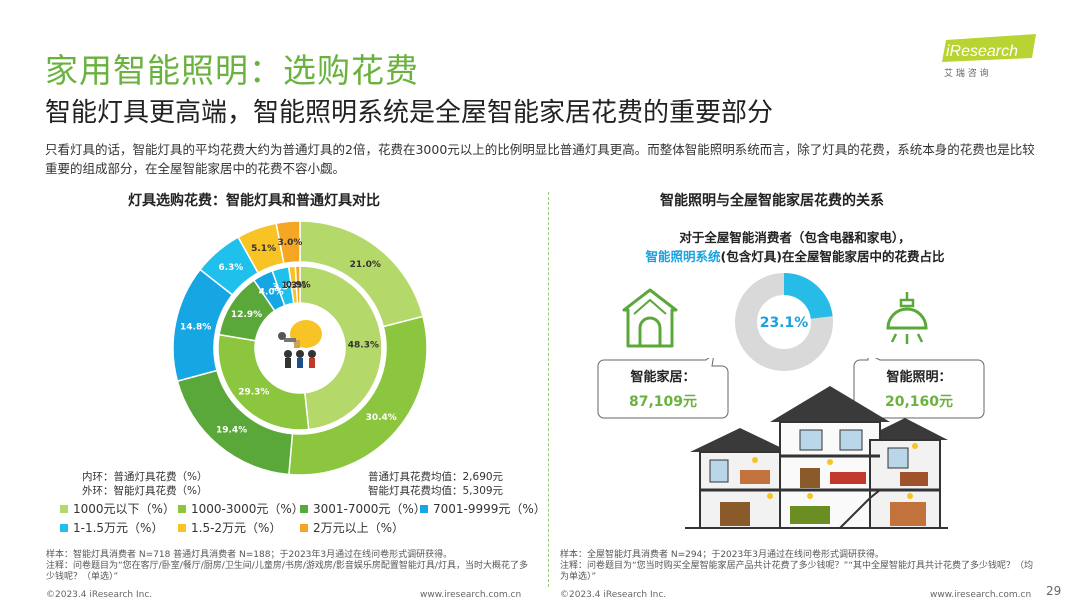  What do you see at coordinates (124, 509) in the screenshot?
I see `legend-label-0: 1000元以下（%）` at bounding box center [124, 509].